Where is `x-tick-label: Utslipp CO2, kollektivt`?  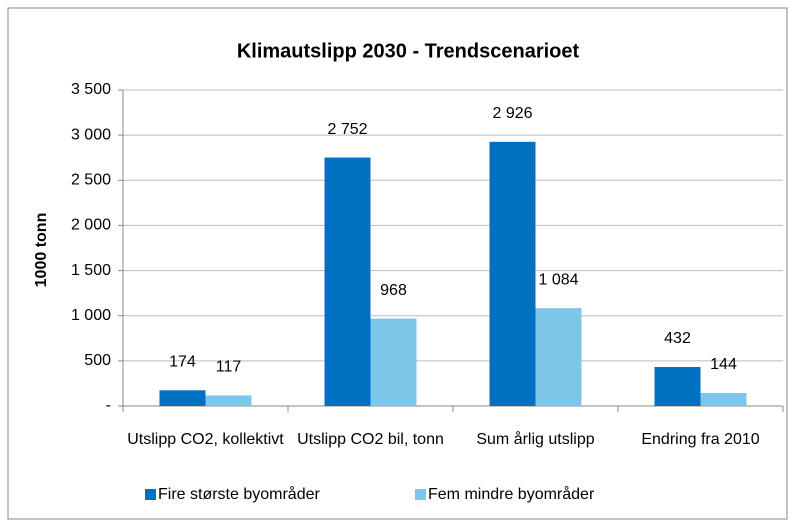 x-tick-label: Utslipp CO2, kollektivt is located at coordinates (205, 439).